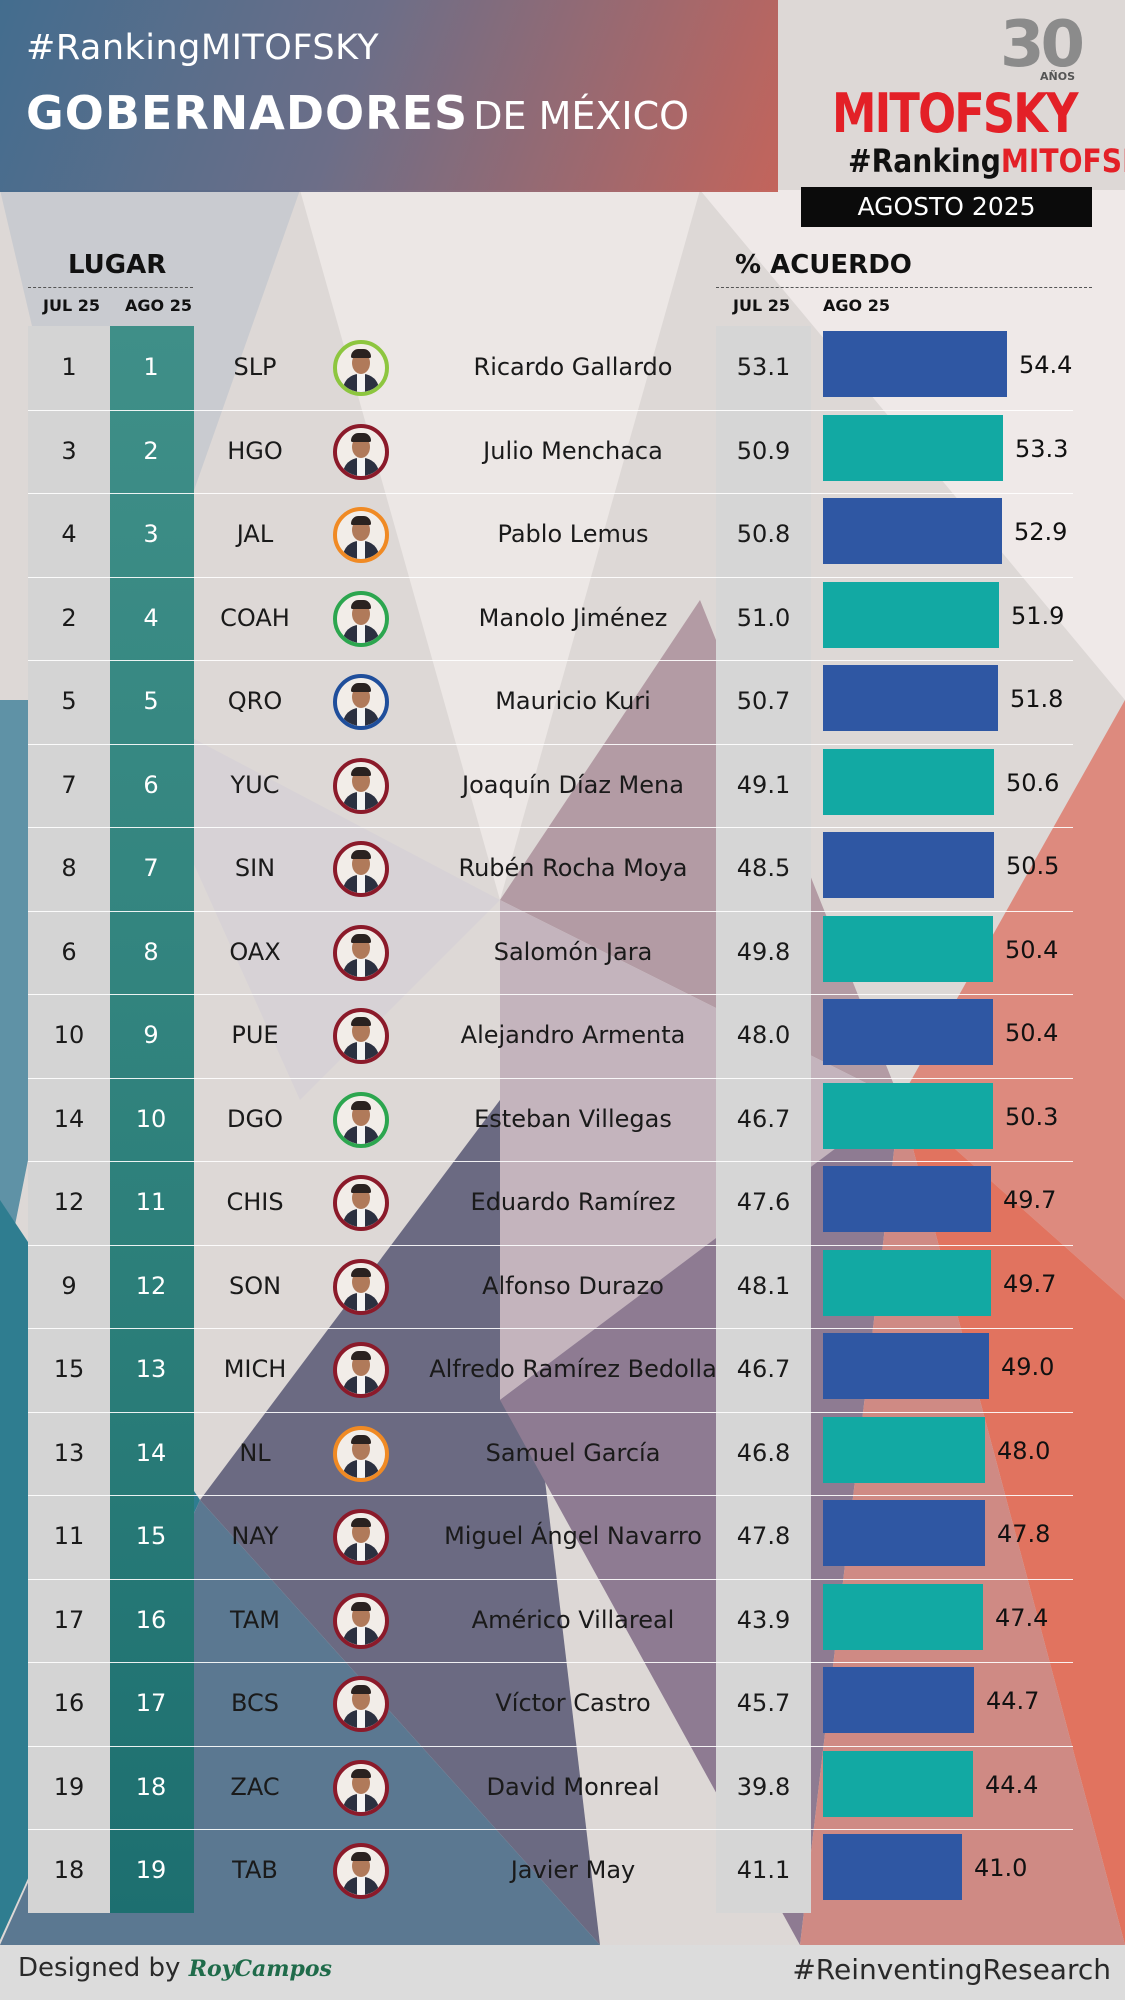  Describe the element at coordinates (69, 534) in the screenshot. I see `prev-rank: 4` at that location.